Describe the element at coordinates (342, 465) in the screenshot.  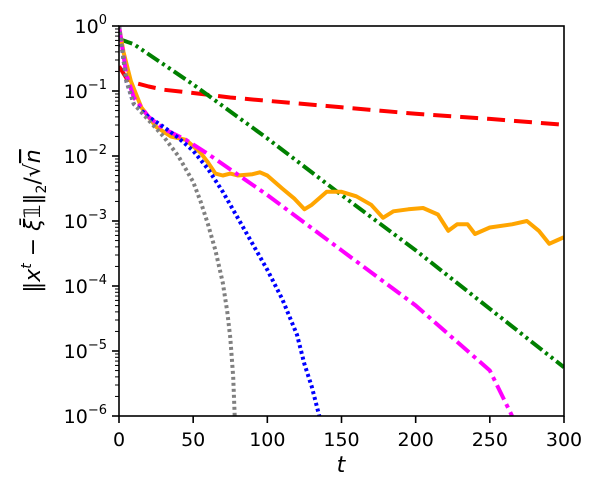
I see `x-axis-label: t` at that location.